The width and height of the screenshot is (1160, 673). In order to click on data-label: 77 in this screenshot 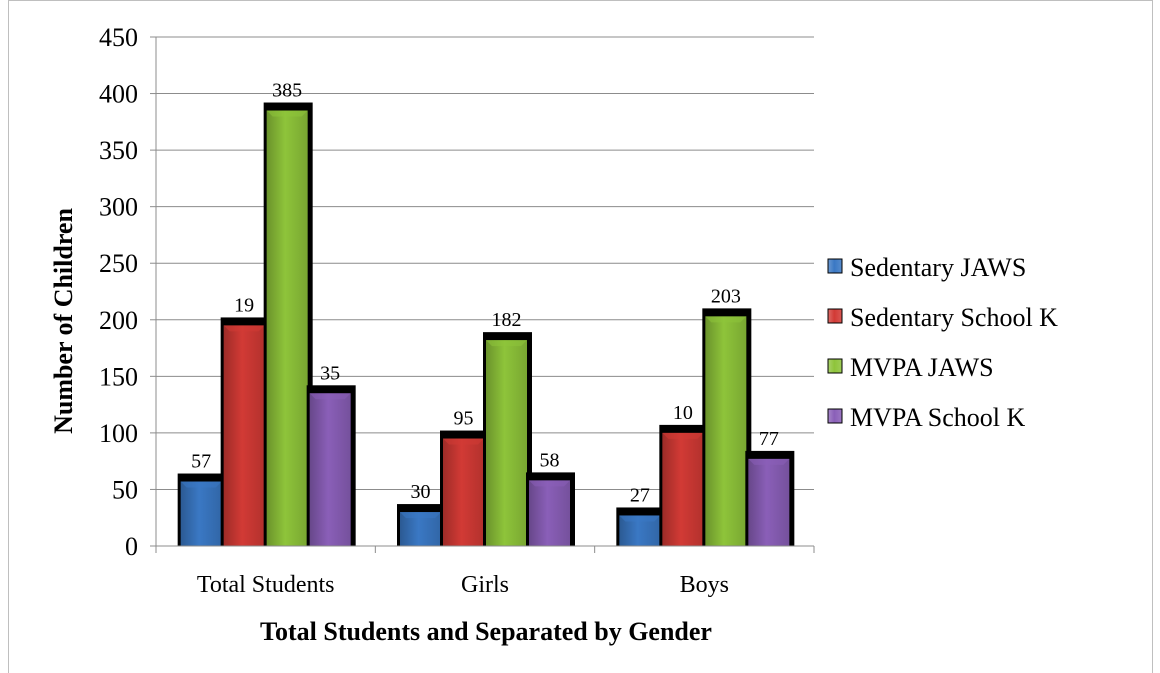, I will do `click(769, 439)`.